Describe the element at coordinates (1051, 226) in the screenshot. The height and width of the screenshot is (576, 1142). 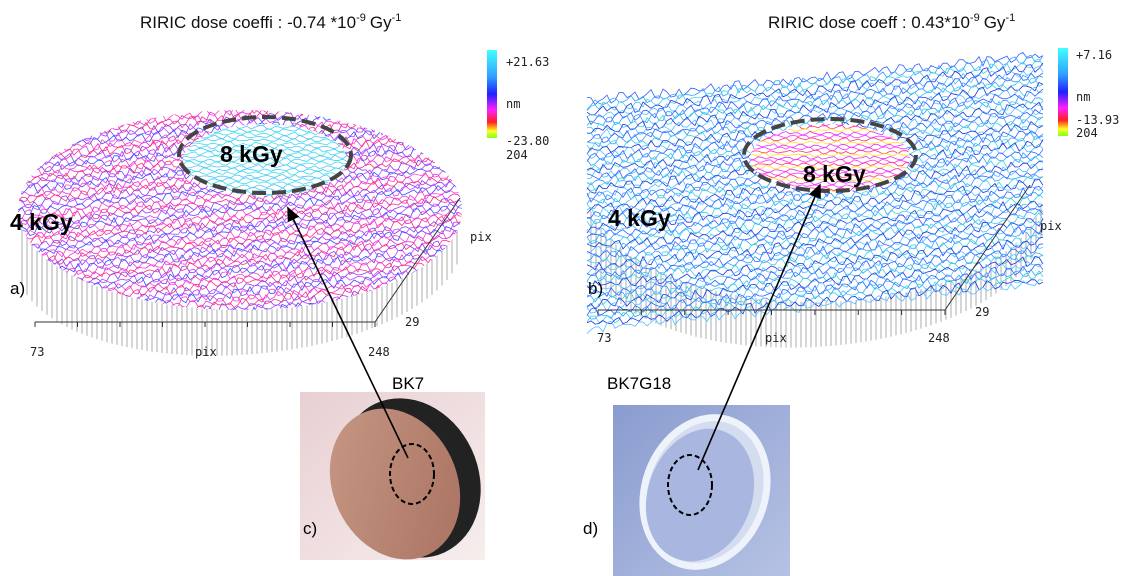
I see `y-label: pix` at that location.